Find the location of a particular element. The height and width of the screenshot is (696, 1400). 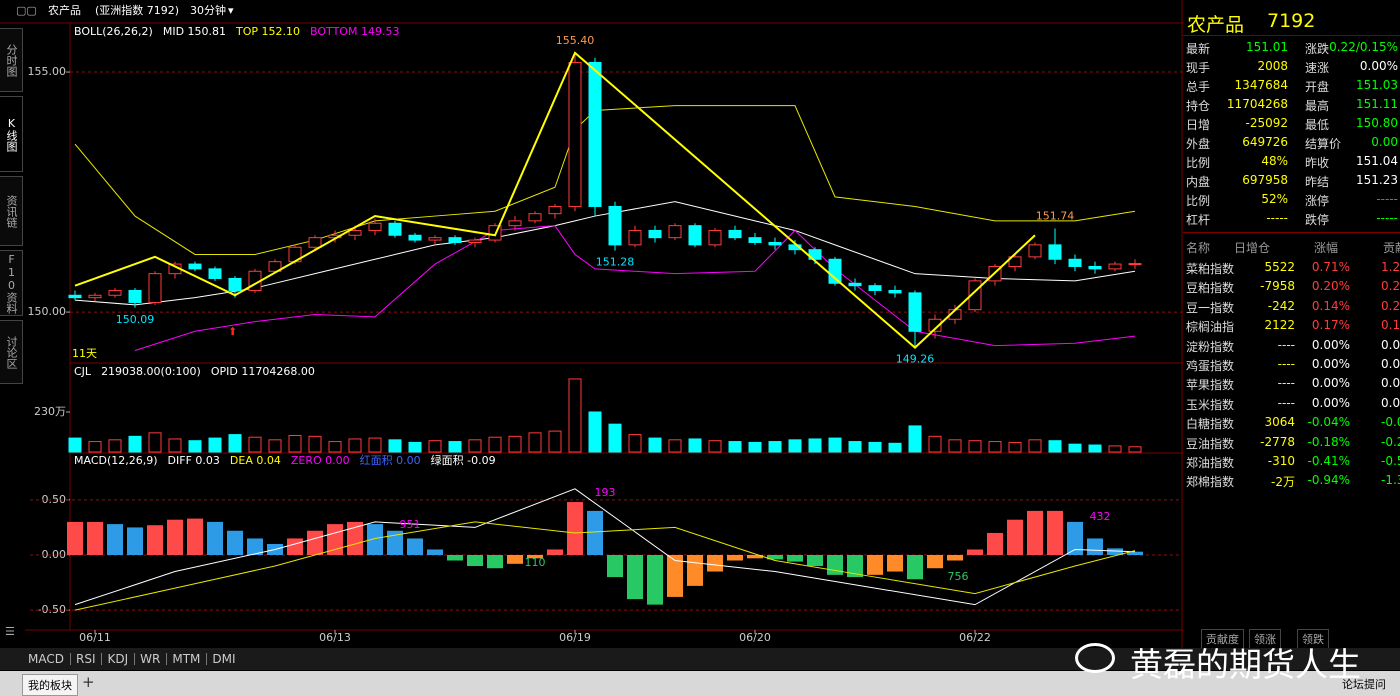

index-row: 棕榈油指 2122 0.17% 0.1 is located at coordinates (1291, 325).